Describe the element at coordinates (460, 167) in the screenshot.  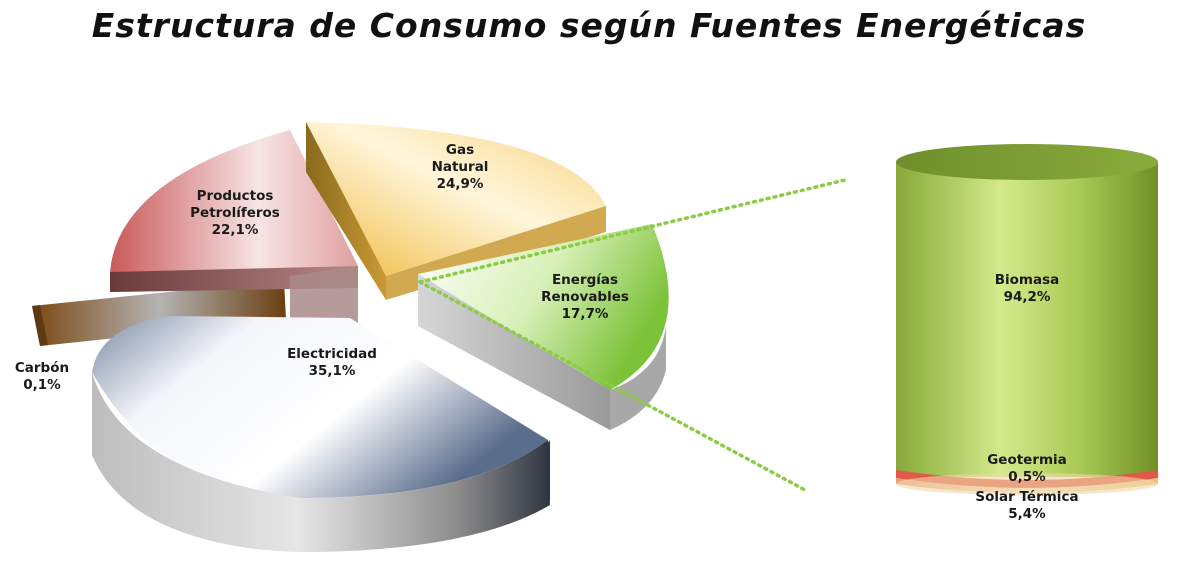
I see `label-gas-natural: Gas Natural 24,9%` at that location.